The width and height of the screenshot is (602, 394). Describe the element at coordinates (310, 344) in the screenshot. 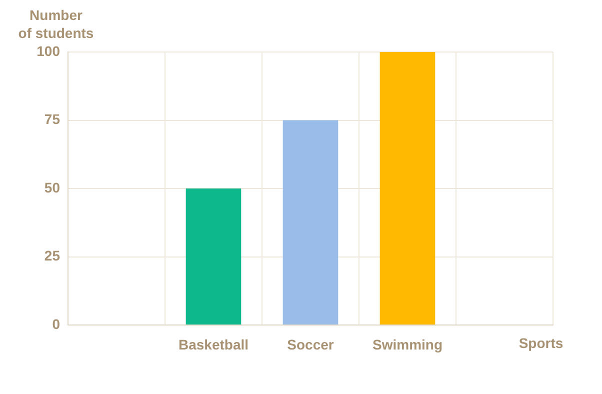

I see `x-tick-label: Soccer` at that location.